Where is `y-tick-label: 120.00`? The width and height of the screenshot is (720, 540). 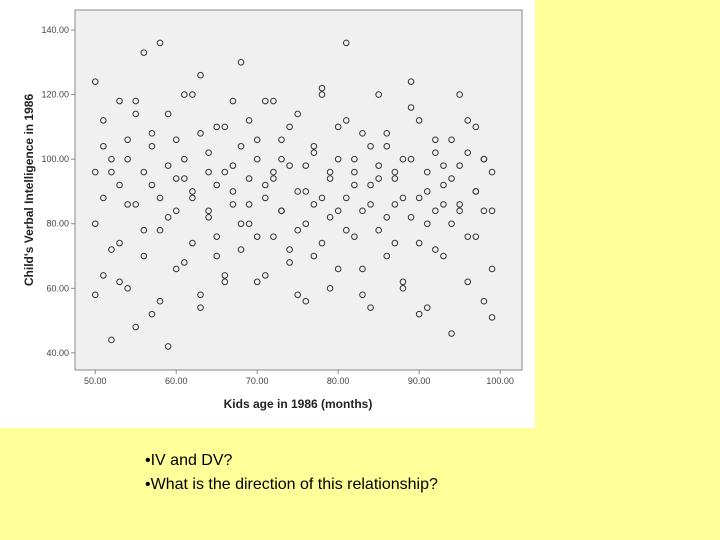 y-tick-label: 120.00 is located at coordinates (55, 95).